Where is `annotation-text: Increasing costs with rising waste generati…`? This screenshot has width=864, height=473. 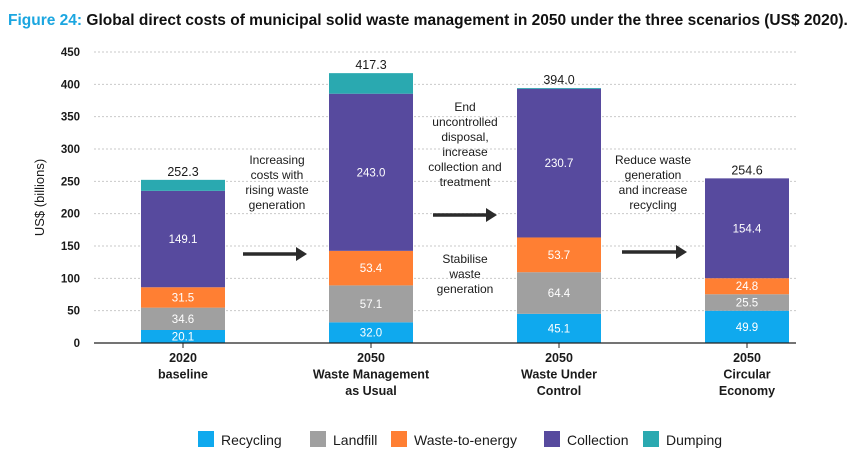
annotation-text: Increasing costs with rising waste generati… is located at coordinates (277, 182).